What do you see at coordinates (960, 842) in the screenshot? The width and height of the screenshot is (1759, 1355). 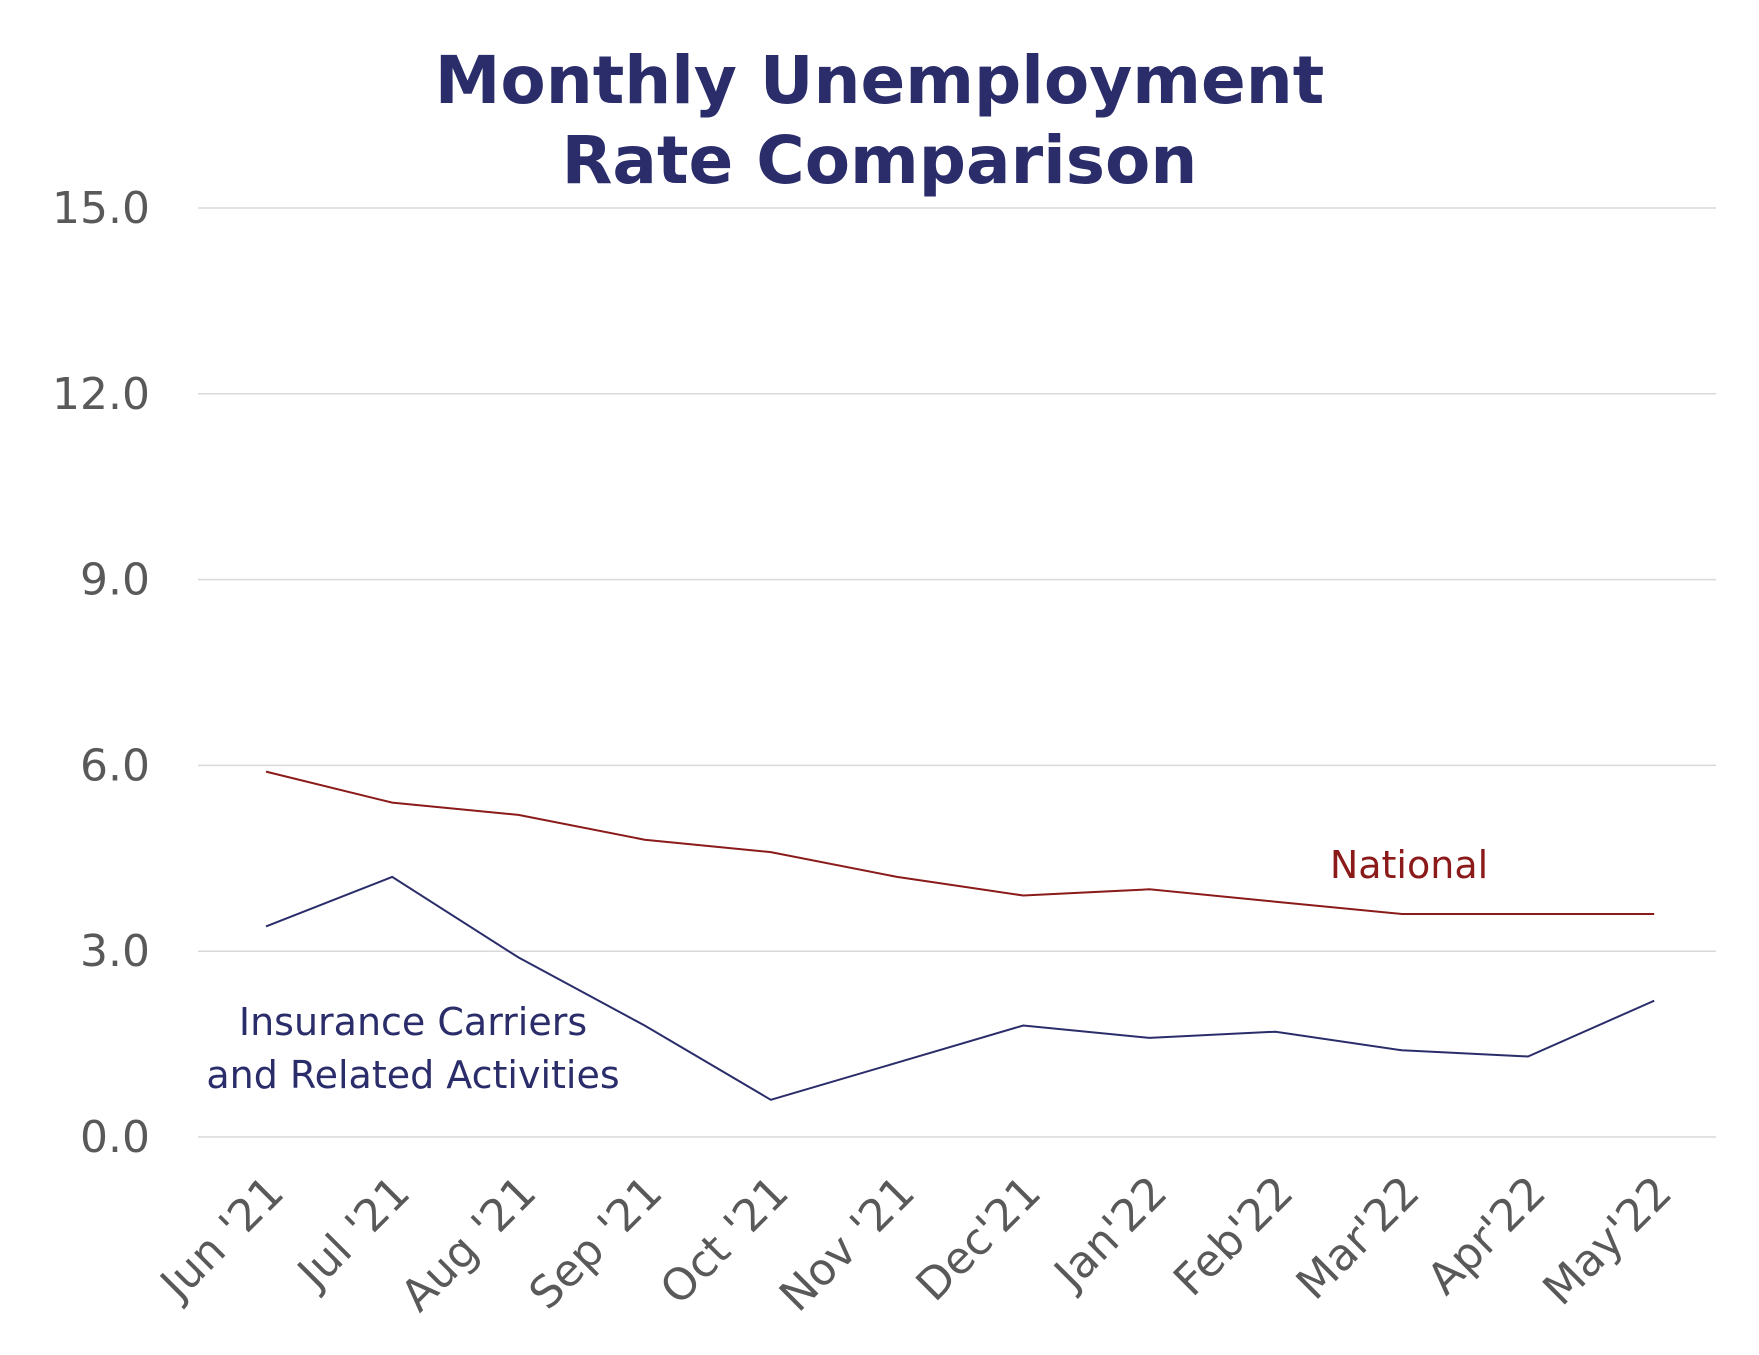 I see `series-line-national` at bounding box center [960, 842].